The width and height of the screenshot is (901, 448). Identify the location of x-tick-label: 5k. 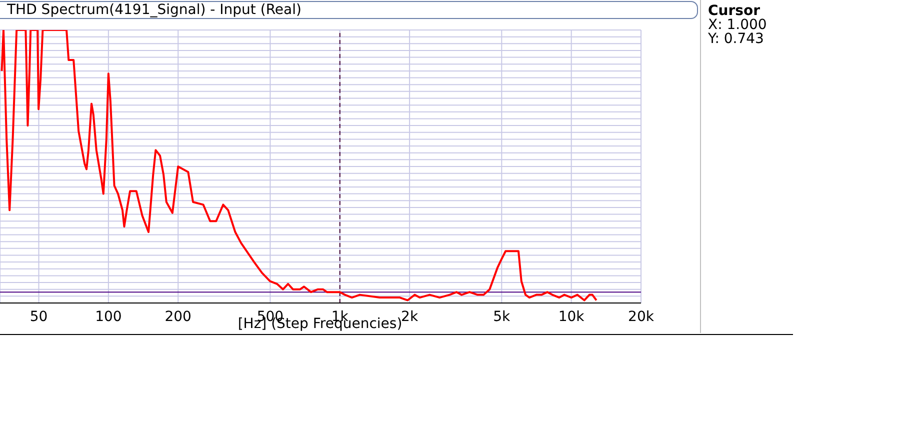
(502, 316).